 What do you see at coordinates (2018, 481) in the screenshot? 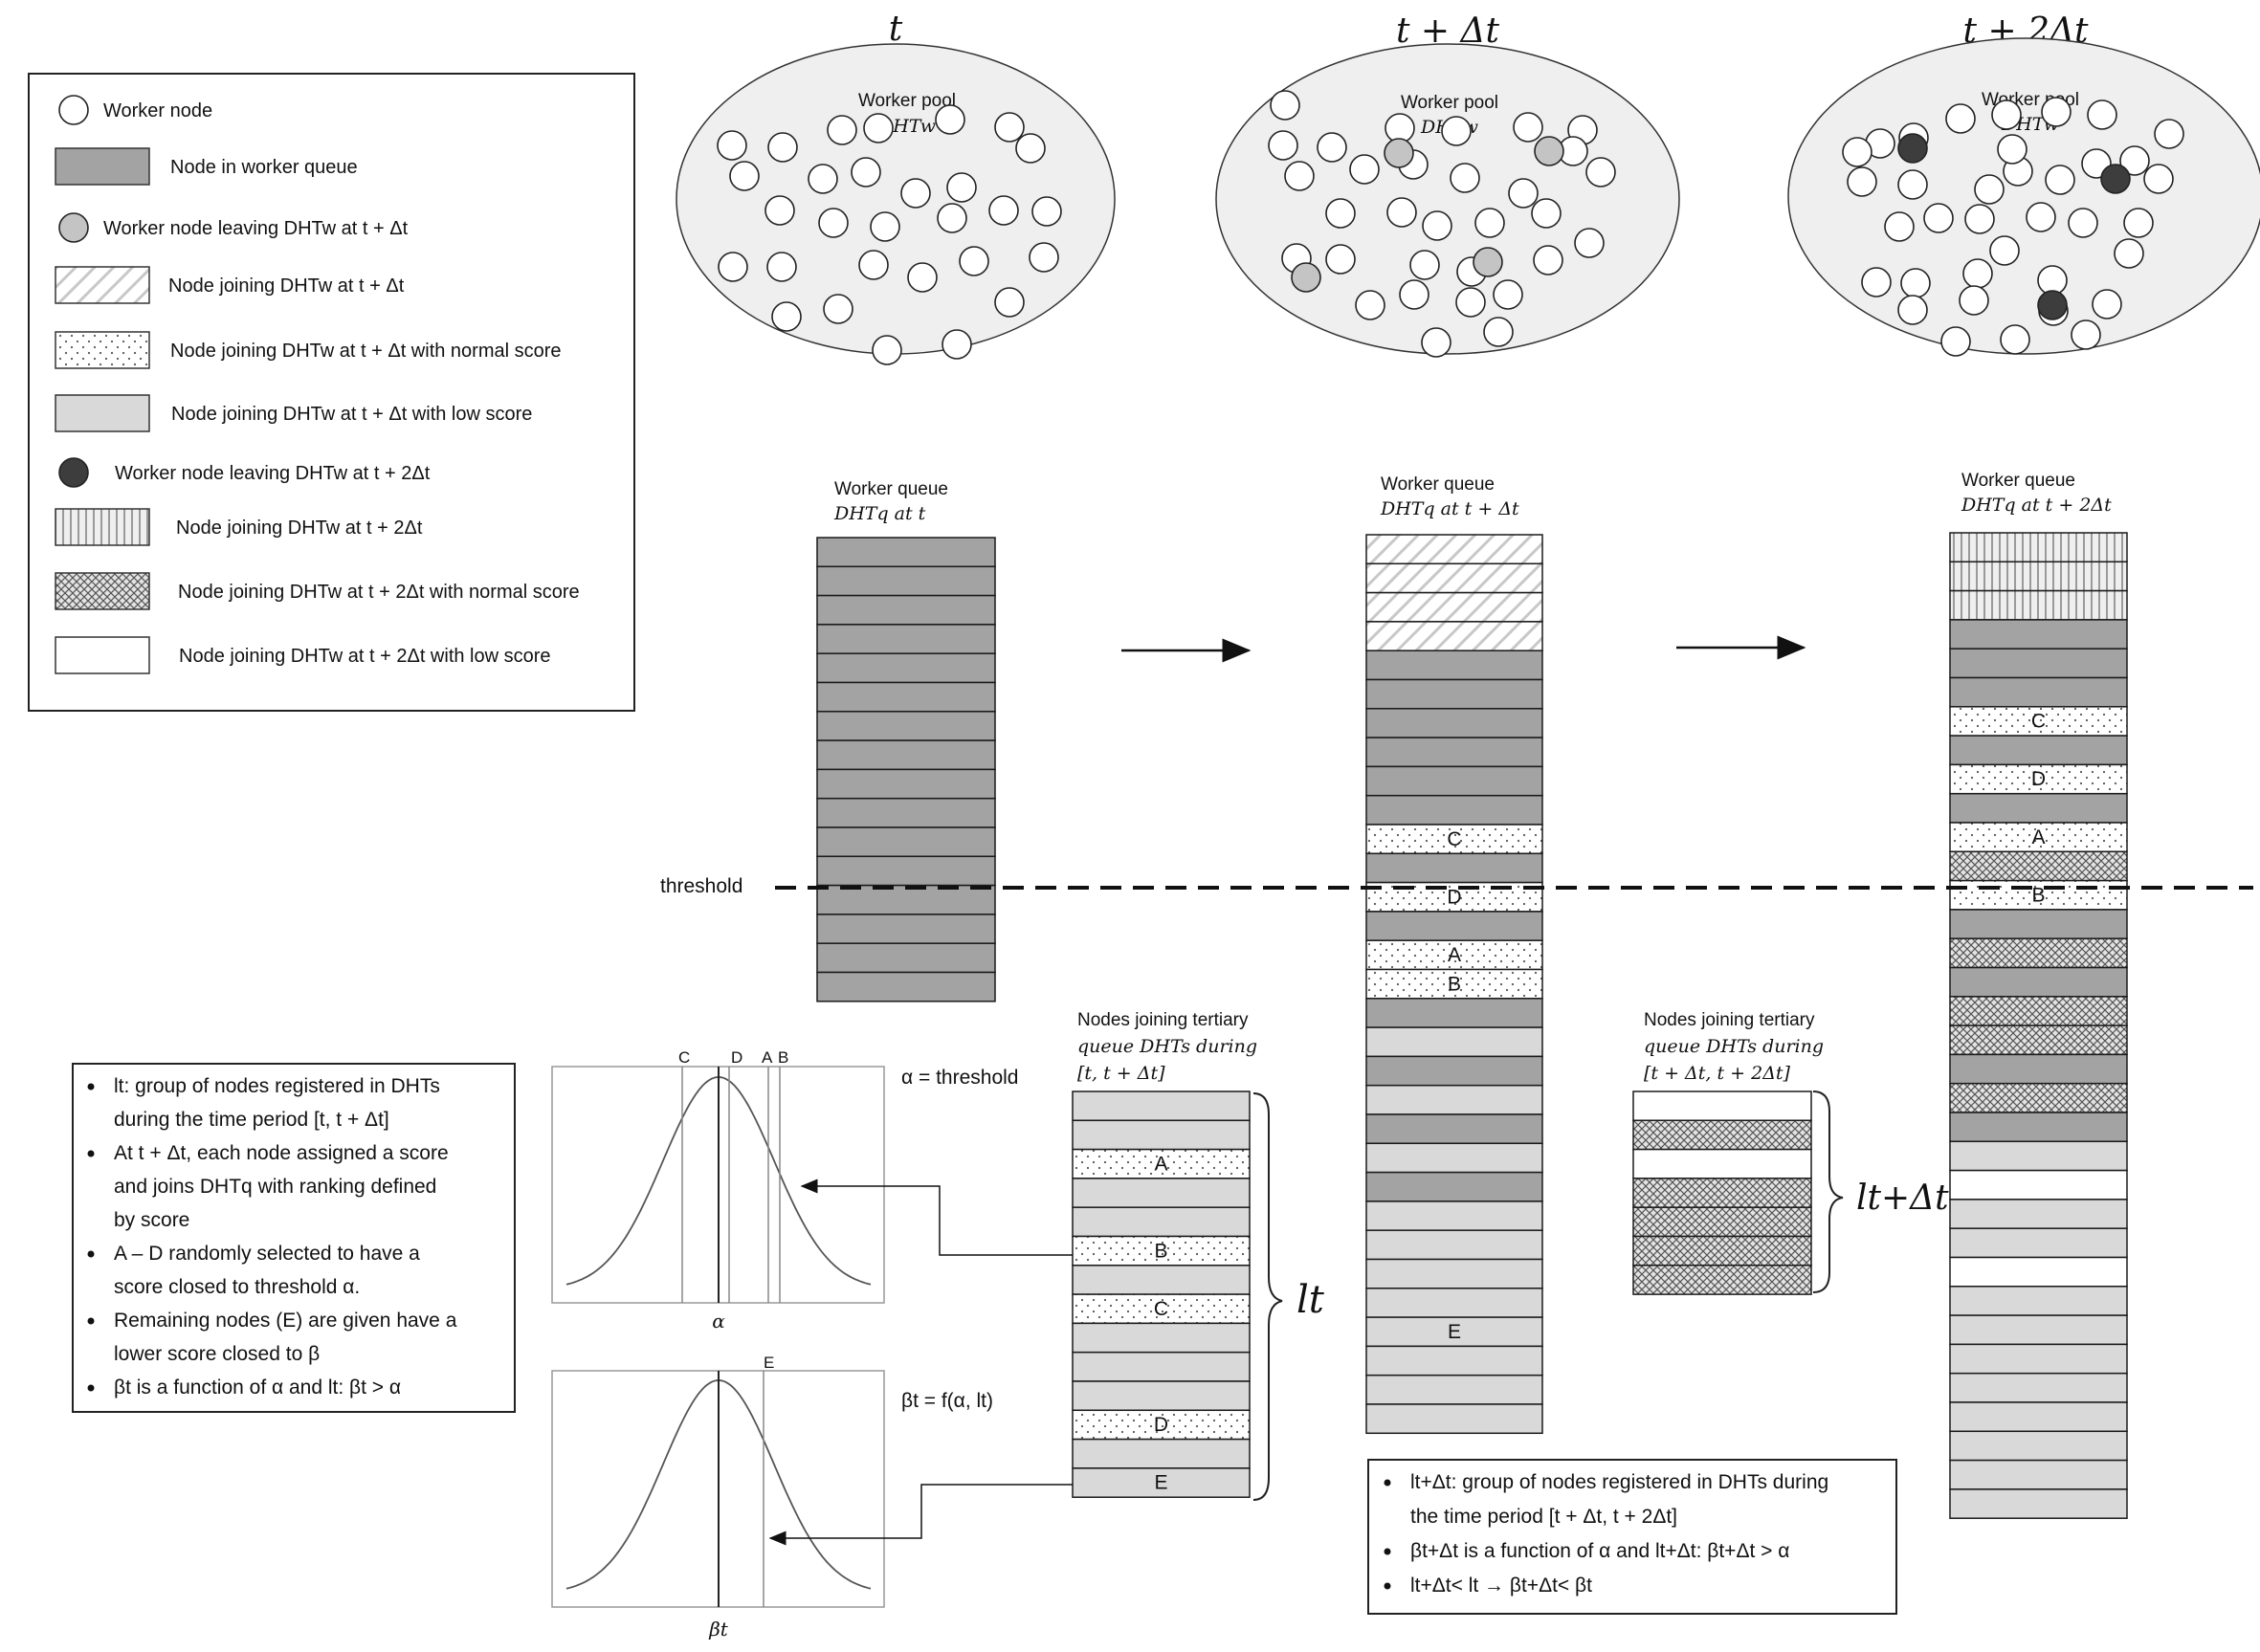
I see `queue-title-t-plus-2dt: Worker queue` at bounding box center [2018, 481].